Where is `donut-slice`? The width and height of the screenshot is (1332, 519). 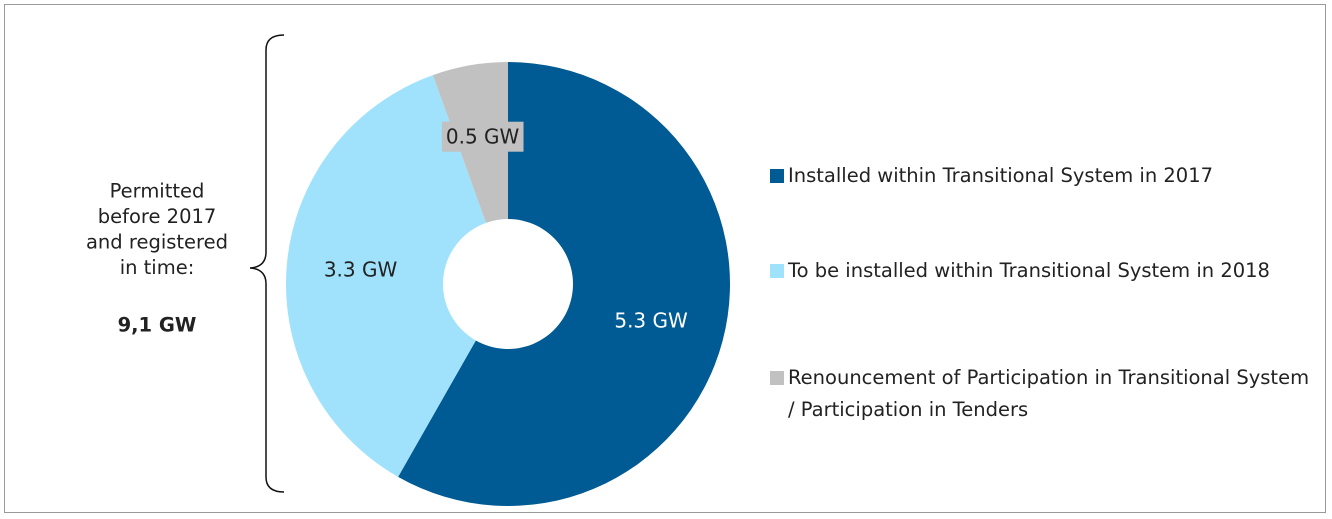
donut-slice is located at coordinates (386, 276).